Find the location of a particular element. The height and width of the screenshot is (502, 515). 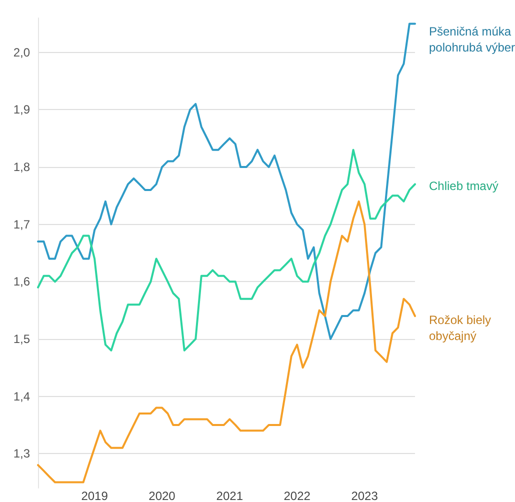

y-tick-label: 1,3 is located at coordinates (21, 453).